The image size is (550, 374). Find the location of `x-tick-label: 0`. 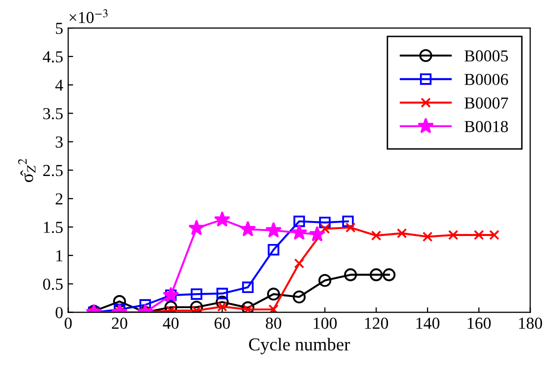

x-tick-label: 0 is located at coordinates (68, 323).